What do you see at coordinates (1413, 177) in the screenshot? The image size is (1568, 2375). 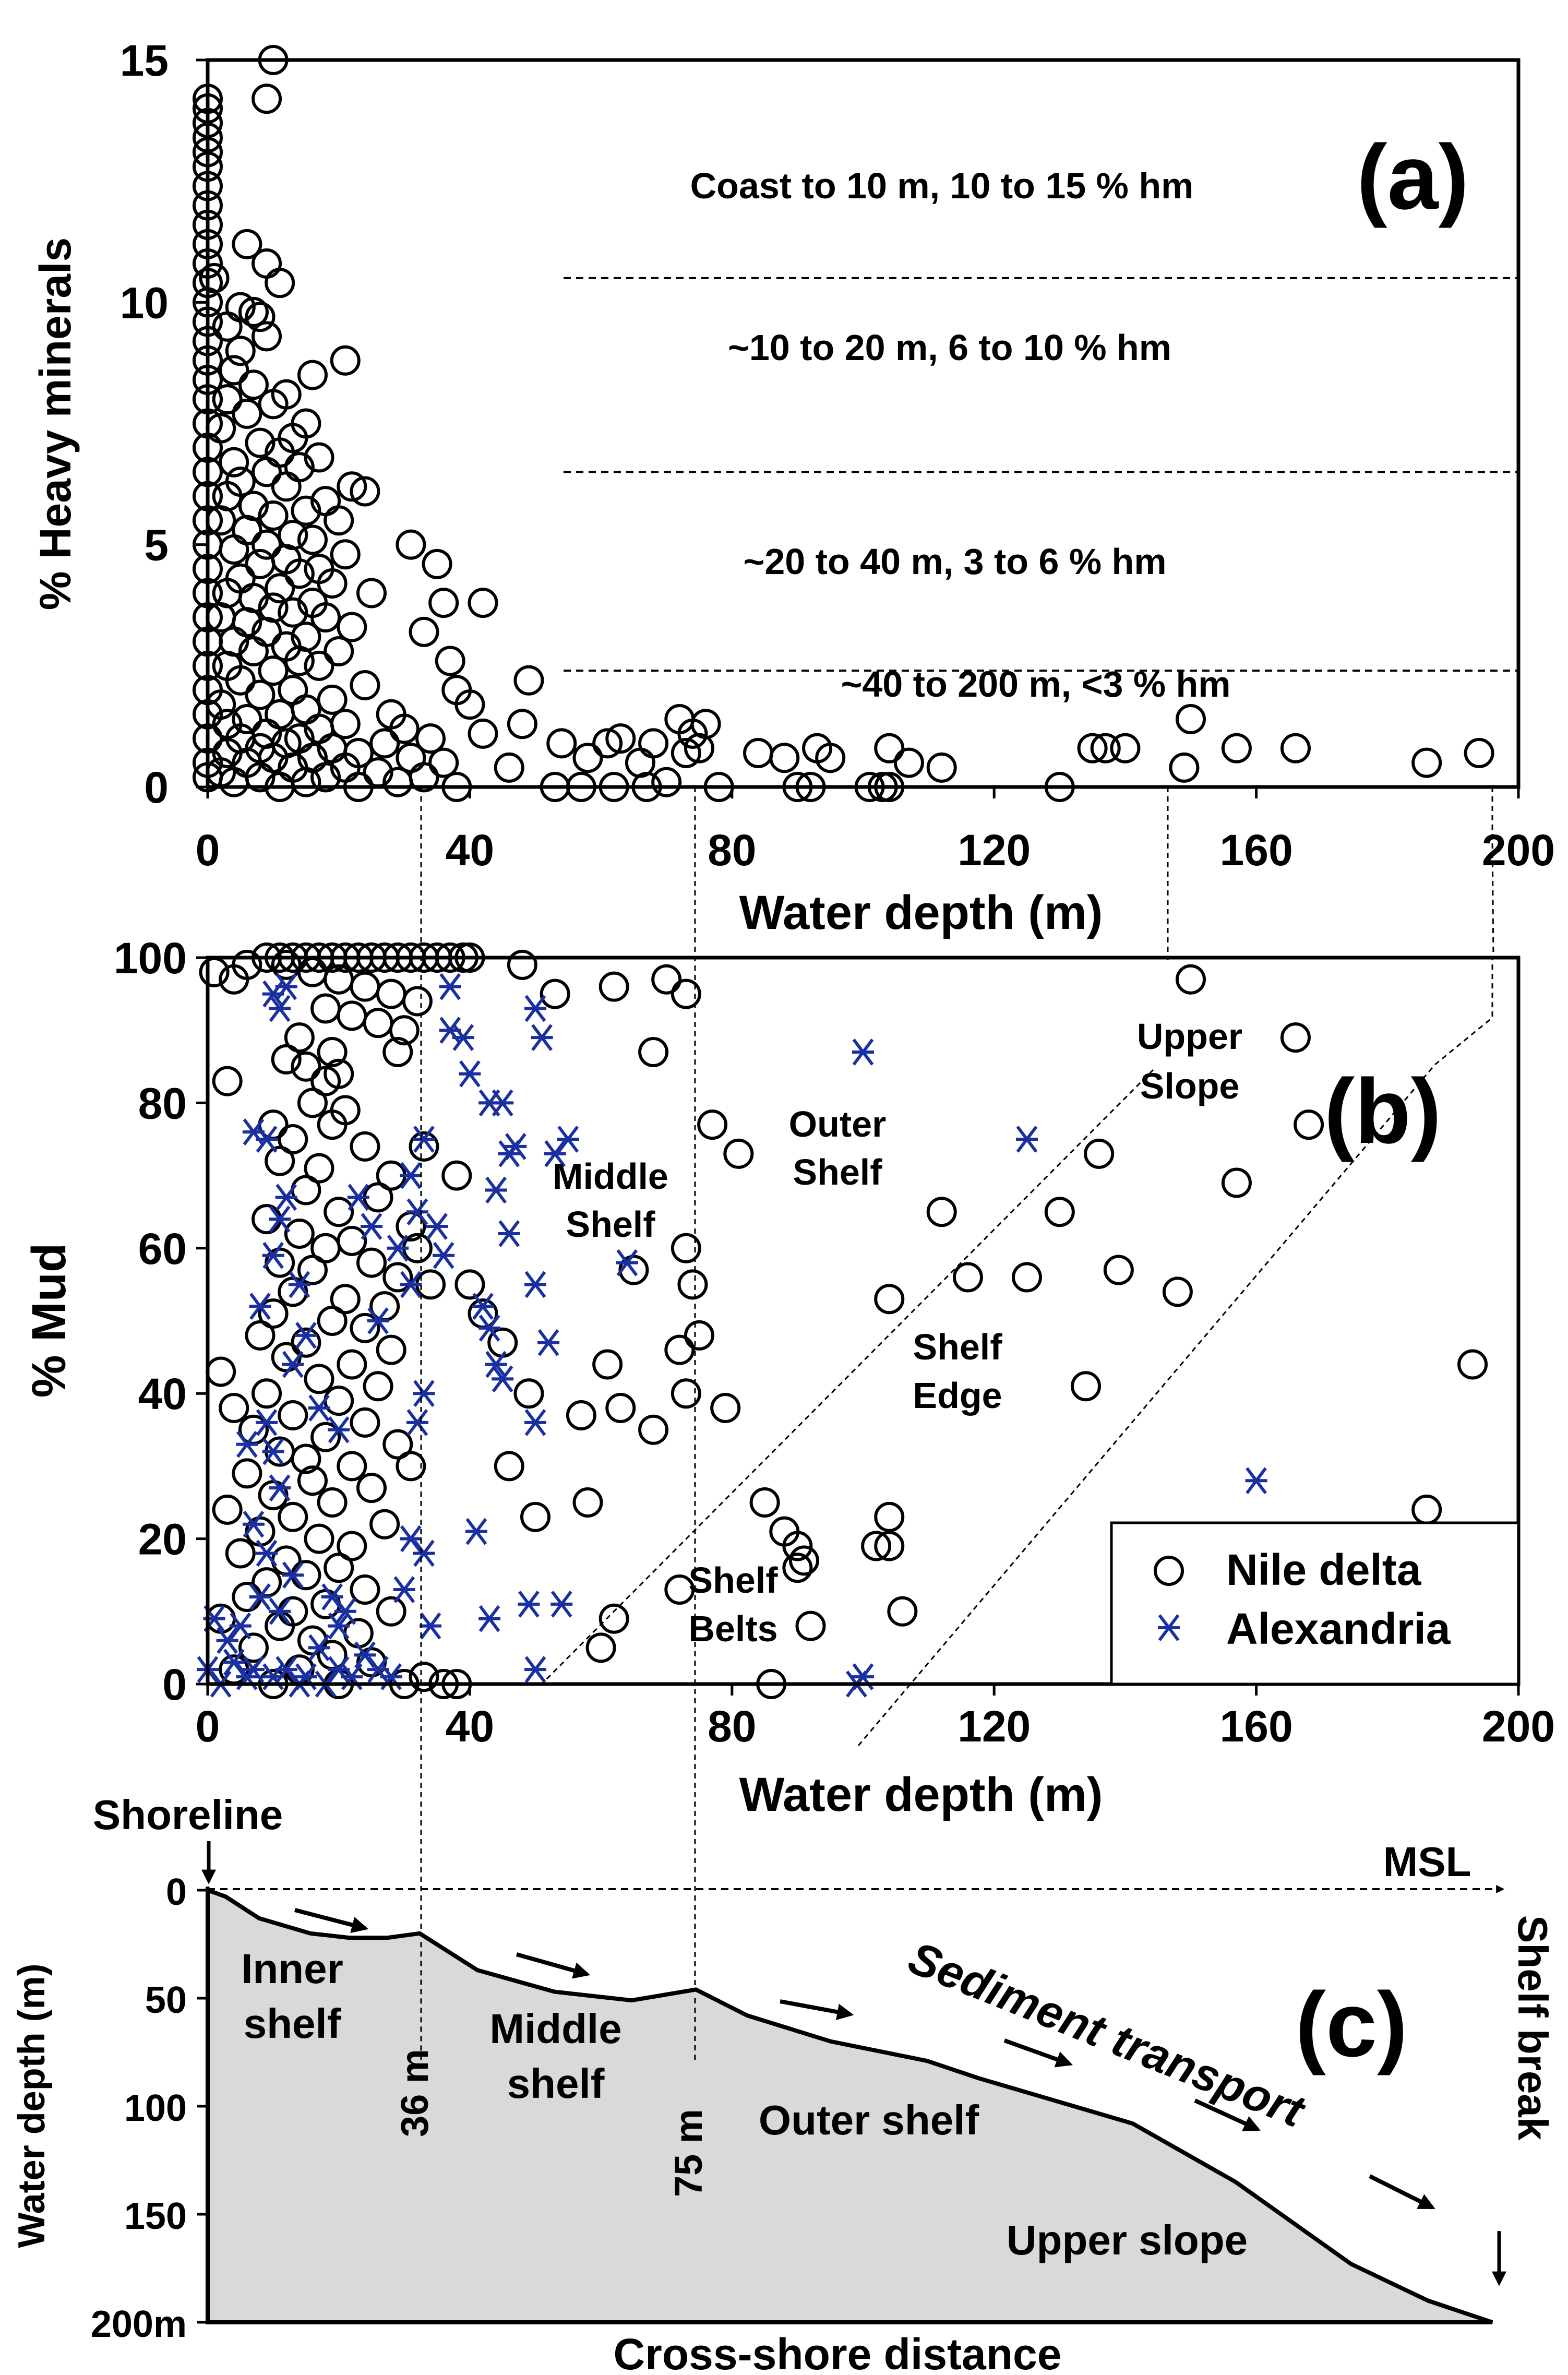 I see `panel-a-label: (a)` at bounding box center [1413, 177].